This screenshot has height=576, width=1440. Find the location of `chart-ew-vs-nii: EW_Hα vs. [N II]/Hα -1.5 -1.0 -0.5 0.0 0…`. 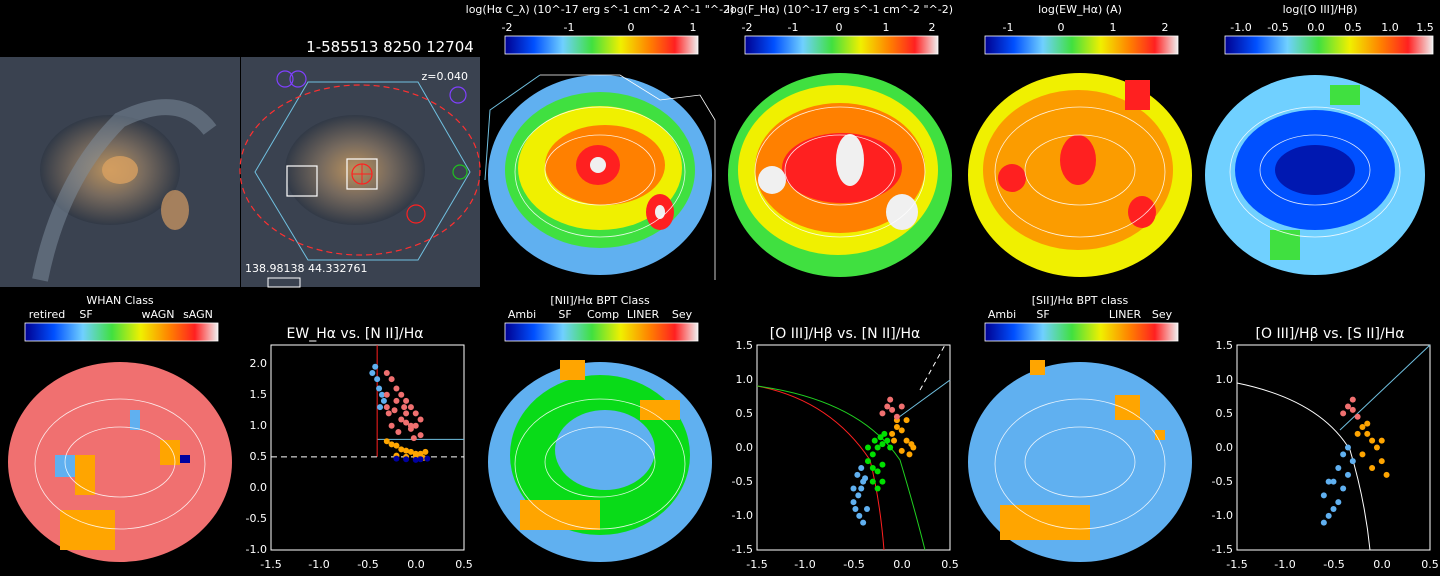

chart-ew-vs-nii: EW_Hα vs. [N II]/Hα -1.5 -1.0 -0.5 0.0 0… is located at coordinates (359, 448).